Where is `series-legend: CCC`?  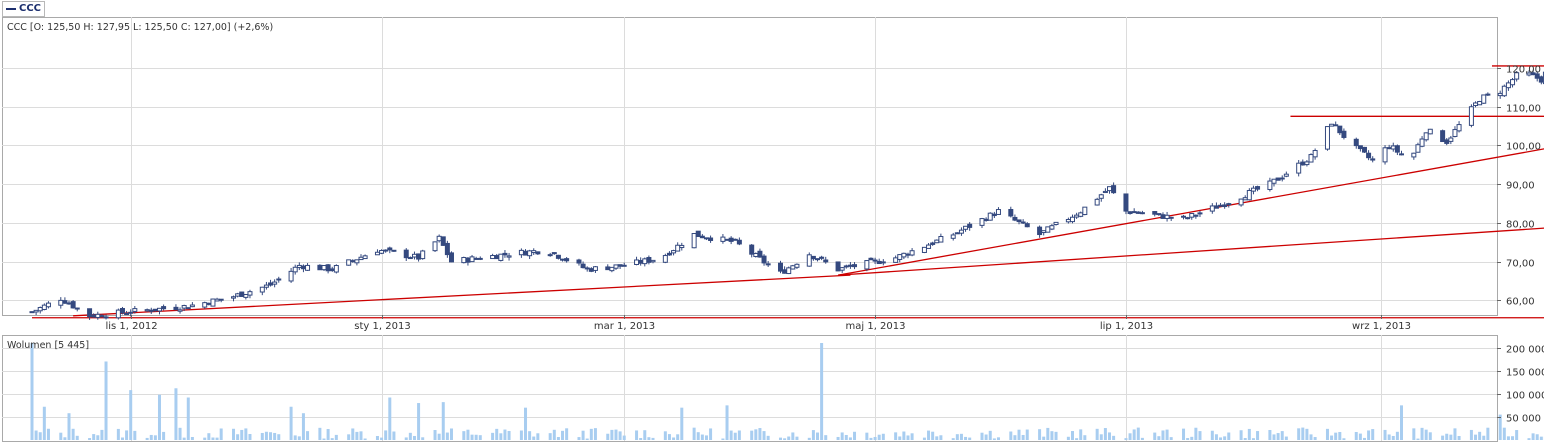
series-legend: CCC is located at coordinates (24, 9).